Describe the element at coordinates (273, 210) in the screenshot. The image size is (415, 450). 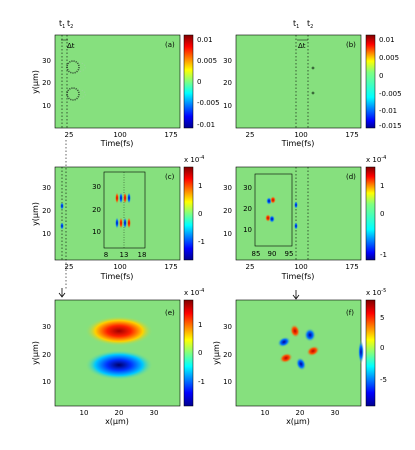
I see `panel-d-inset` at that location.